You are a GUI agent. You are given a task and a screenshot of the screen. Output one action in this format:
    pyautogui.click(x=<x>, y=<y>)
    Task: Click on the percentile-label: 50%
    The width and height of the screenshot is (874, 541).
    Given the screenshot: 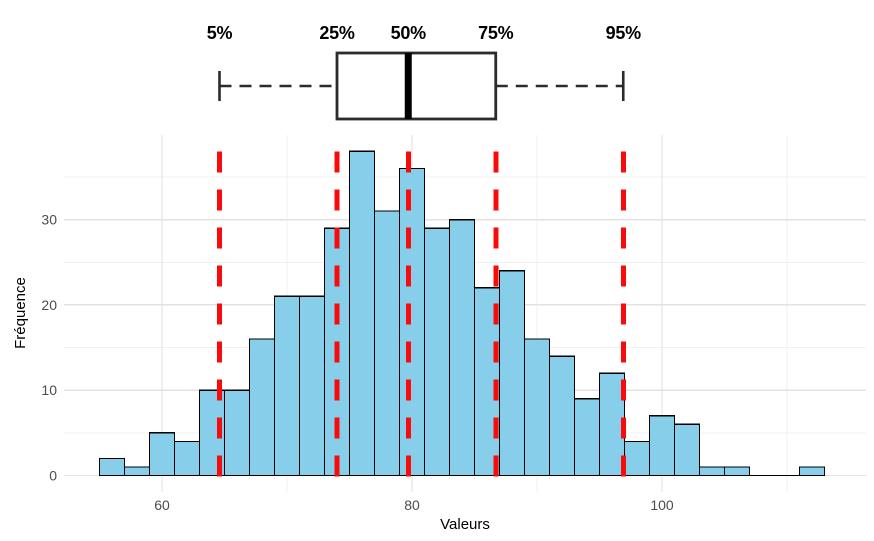 What is the action you would take?
    pyautogui.click(x=408, y=33)
    